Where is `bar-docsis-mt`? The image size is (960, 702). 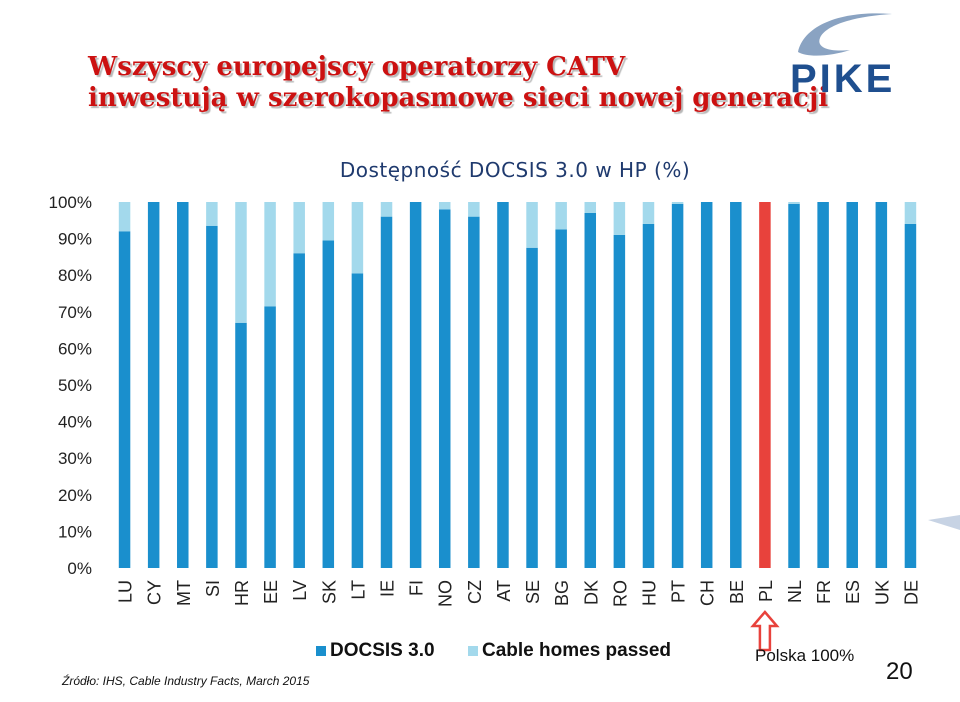 bar-docsis-mt is located at coordinates (183, 385).